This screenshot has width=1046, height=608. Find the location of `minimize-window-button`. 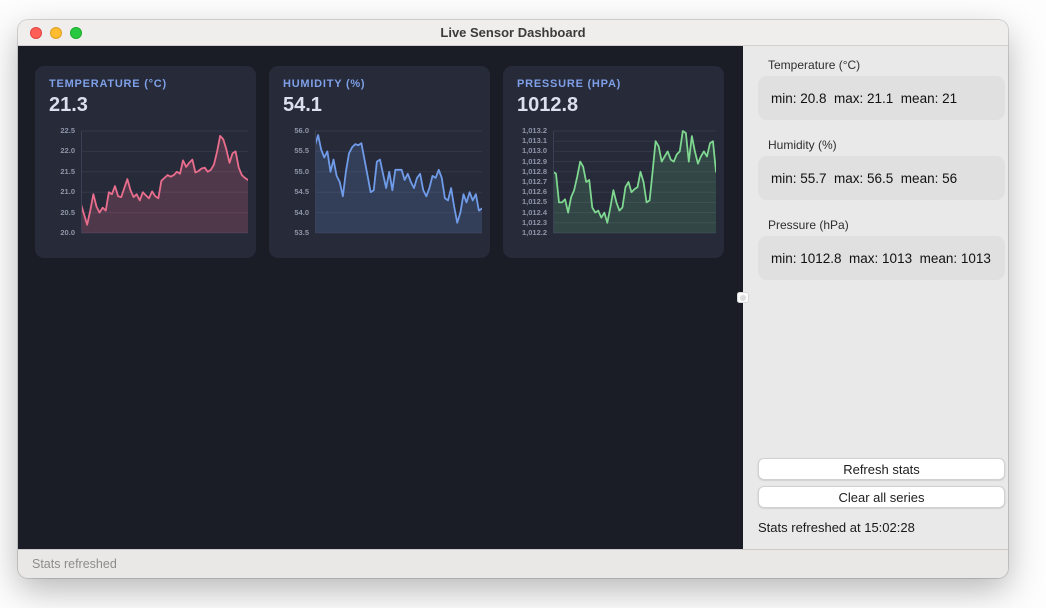

minimize-window-button is located at coordinates (56, 32).